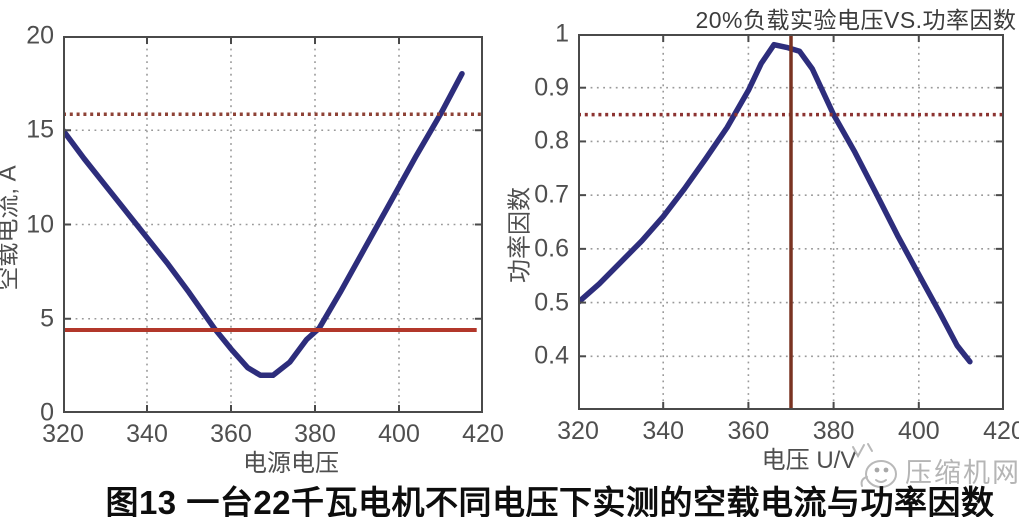  What do you see at coordinates (520, 235) in the screenshot?
I see `y-axis-label-power-factor: 功率因数` at bounding box center [520, 235].